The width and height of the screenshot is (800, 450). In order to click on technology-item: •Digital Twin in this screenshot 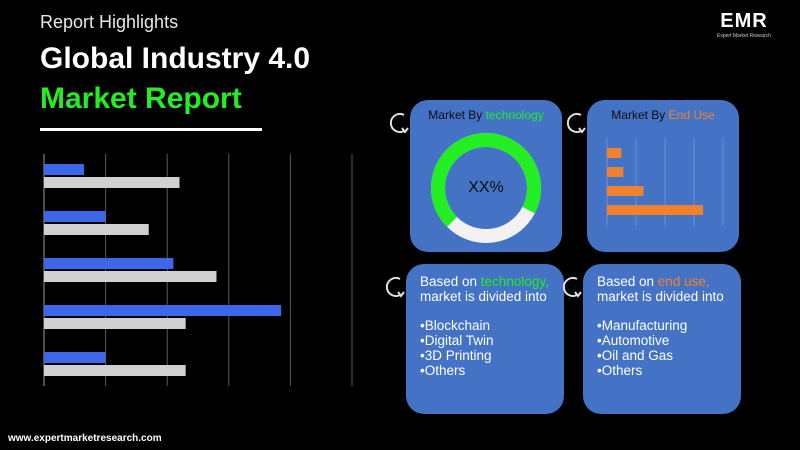, I will do `click(457, 340)`.